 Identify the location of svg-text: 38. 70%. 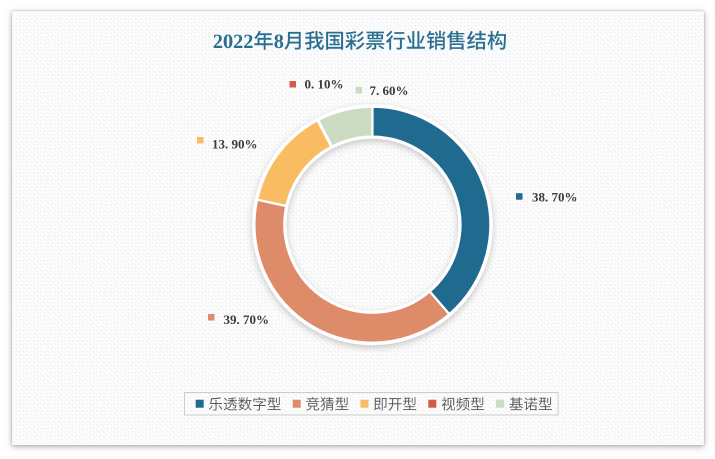
(555, 197).